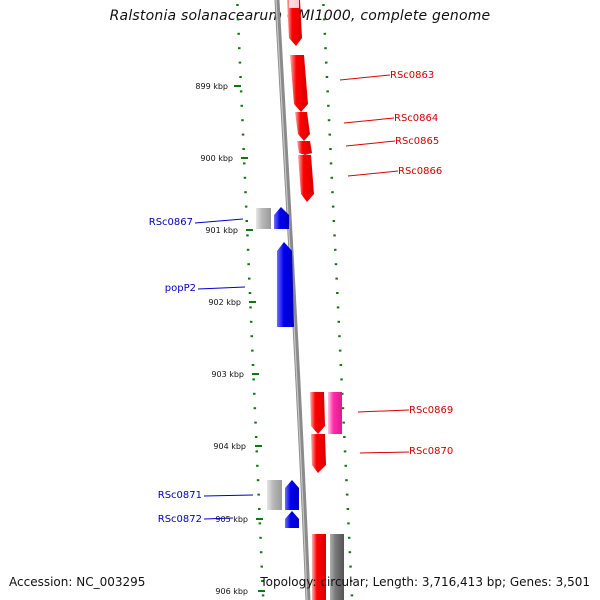  What do you see at coordinates (383, 411) in the screenshot?
I see `leader-rsc0869` at bounding box center [383, 411].